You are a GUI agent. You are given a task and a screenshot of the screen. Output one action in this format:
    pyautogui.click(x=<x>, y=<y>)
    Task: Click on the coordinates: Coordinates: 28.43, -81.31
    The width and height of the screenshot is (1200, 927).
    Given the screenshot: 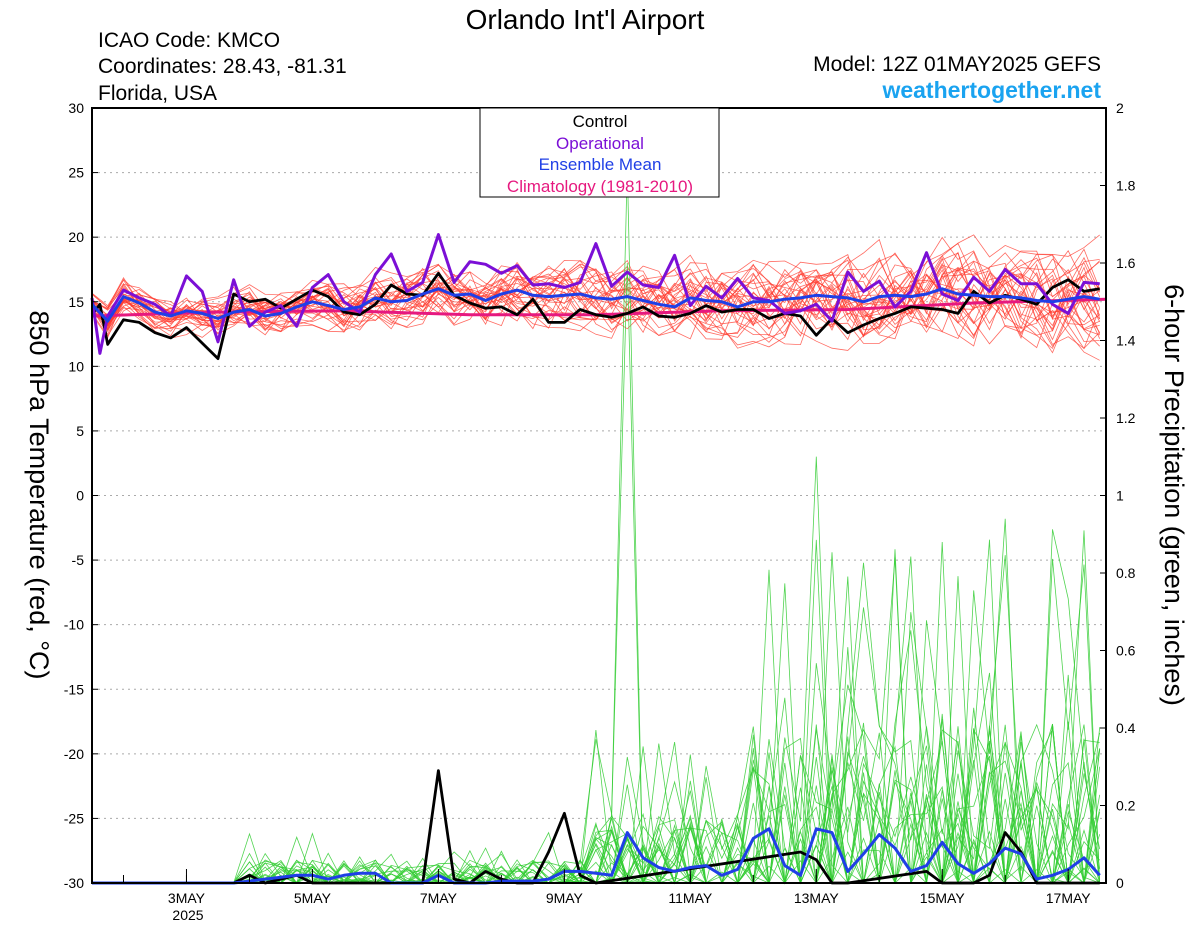 What is the action you would take?
    pyautogui.click(x=222, y=66)
    